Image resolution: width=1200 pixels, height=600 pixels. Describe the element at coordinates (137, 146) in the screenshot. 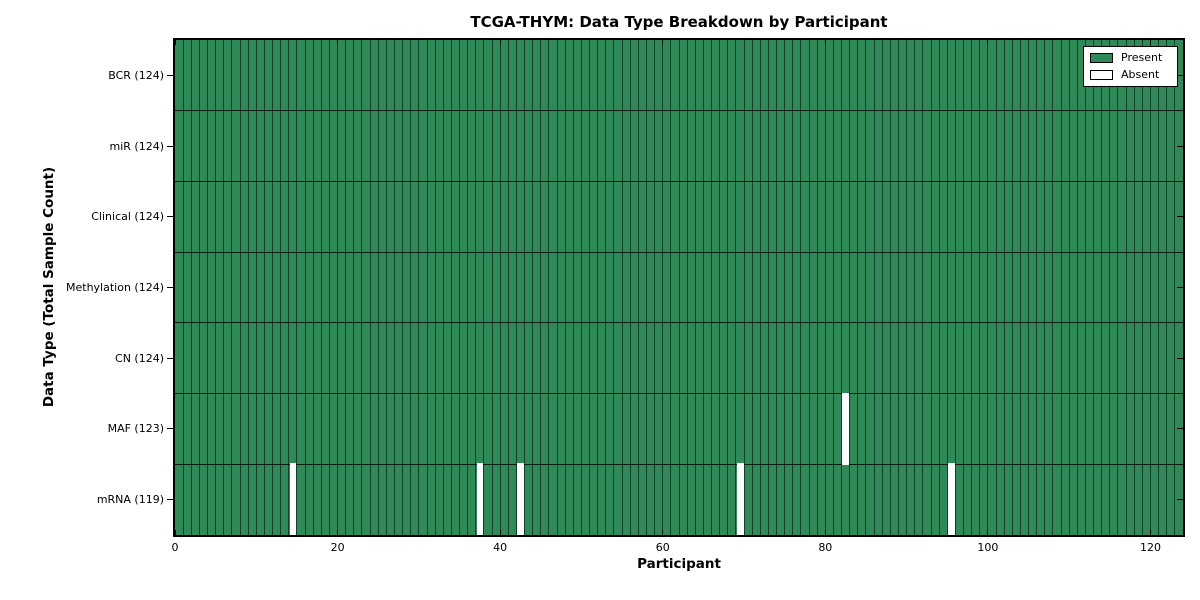

I see `y-tick-label: miR (124)` at that location.